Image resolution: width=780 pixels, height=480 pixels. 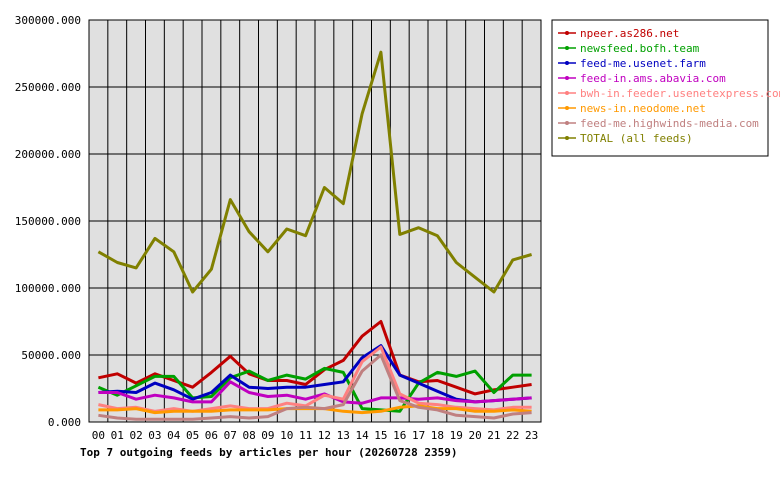 I want to click on x-tick-label: 19, so click(x=456, y=435).